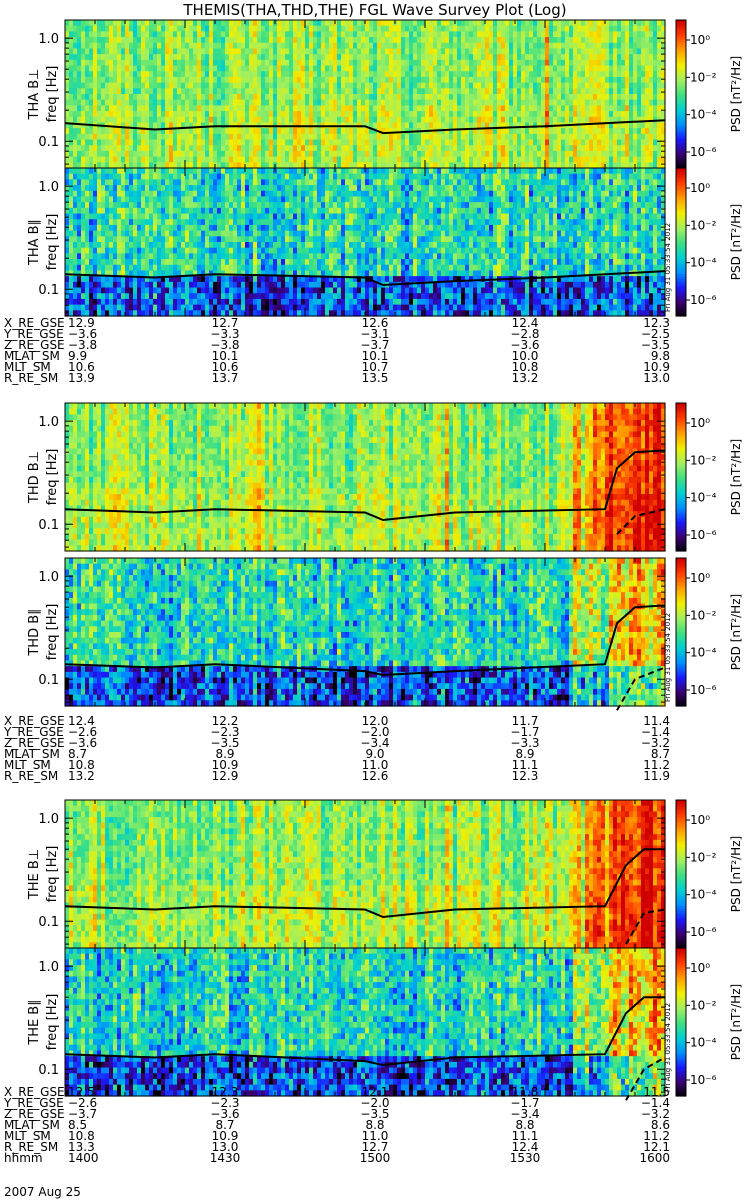 The width and height of the screenshot is (750, 1200). Describe the element at coordinates (656, 765) in the screenshot. I see `ephemeris-value: 11.2` at that location.